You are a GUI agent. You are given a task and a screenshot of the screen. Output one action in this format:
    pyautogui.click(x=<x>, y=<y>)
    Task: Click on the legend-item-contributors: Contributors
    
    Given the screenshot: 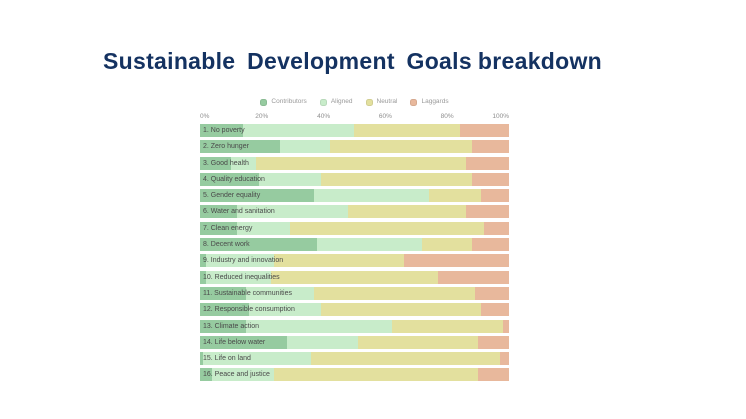 What is the action you would take?
    pyautogui.click(x=283, y=102)
    